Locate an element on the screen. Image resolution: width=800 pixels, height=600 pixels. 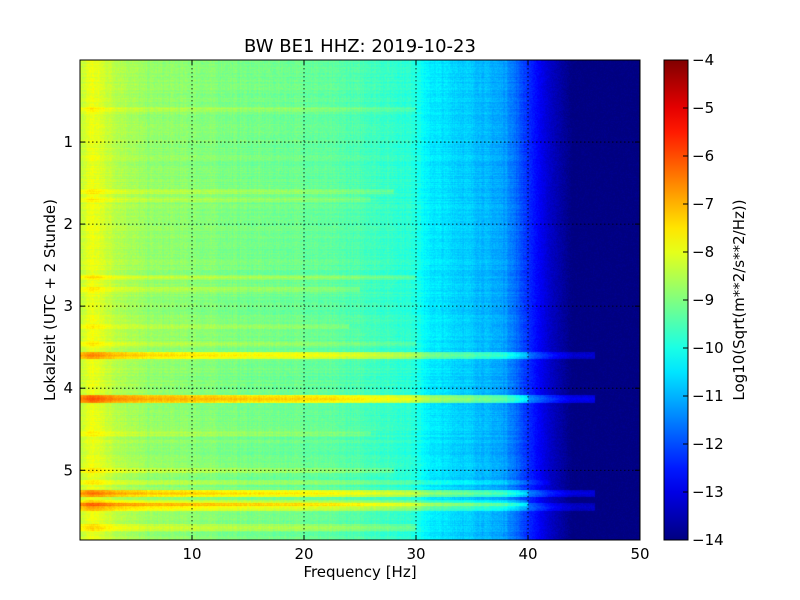
y-axis-label: Lokalzeit (UTC + 2 Stunde) is located at coordinates (50, 300).